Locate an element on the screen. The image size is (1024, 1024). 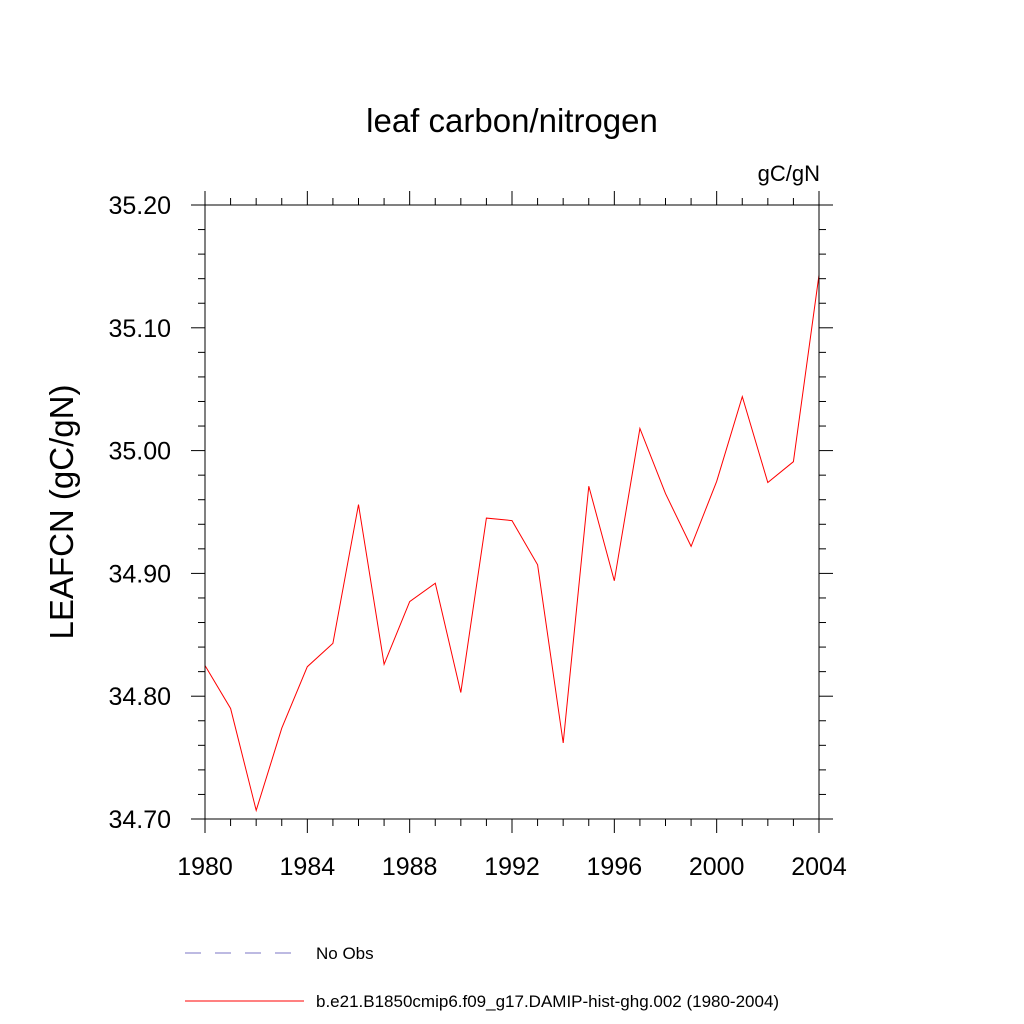
legend-label-no-obs: No Obs is located at coordinates (345, 953).